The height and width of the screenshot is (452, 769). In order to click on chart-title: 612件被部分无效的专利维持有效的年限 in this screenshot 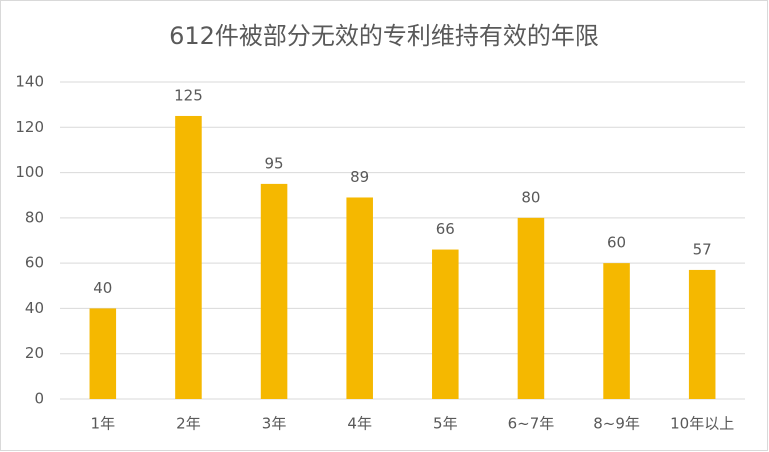, I will do `click(384, 36)`.